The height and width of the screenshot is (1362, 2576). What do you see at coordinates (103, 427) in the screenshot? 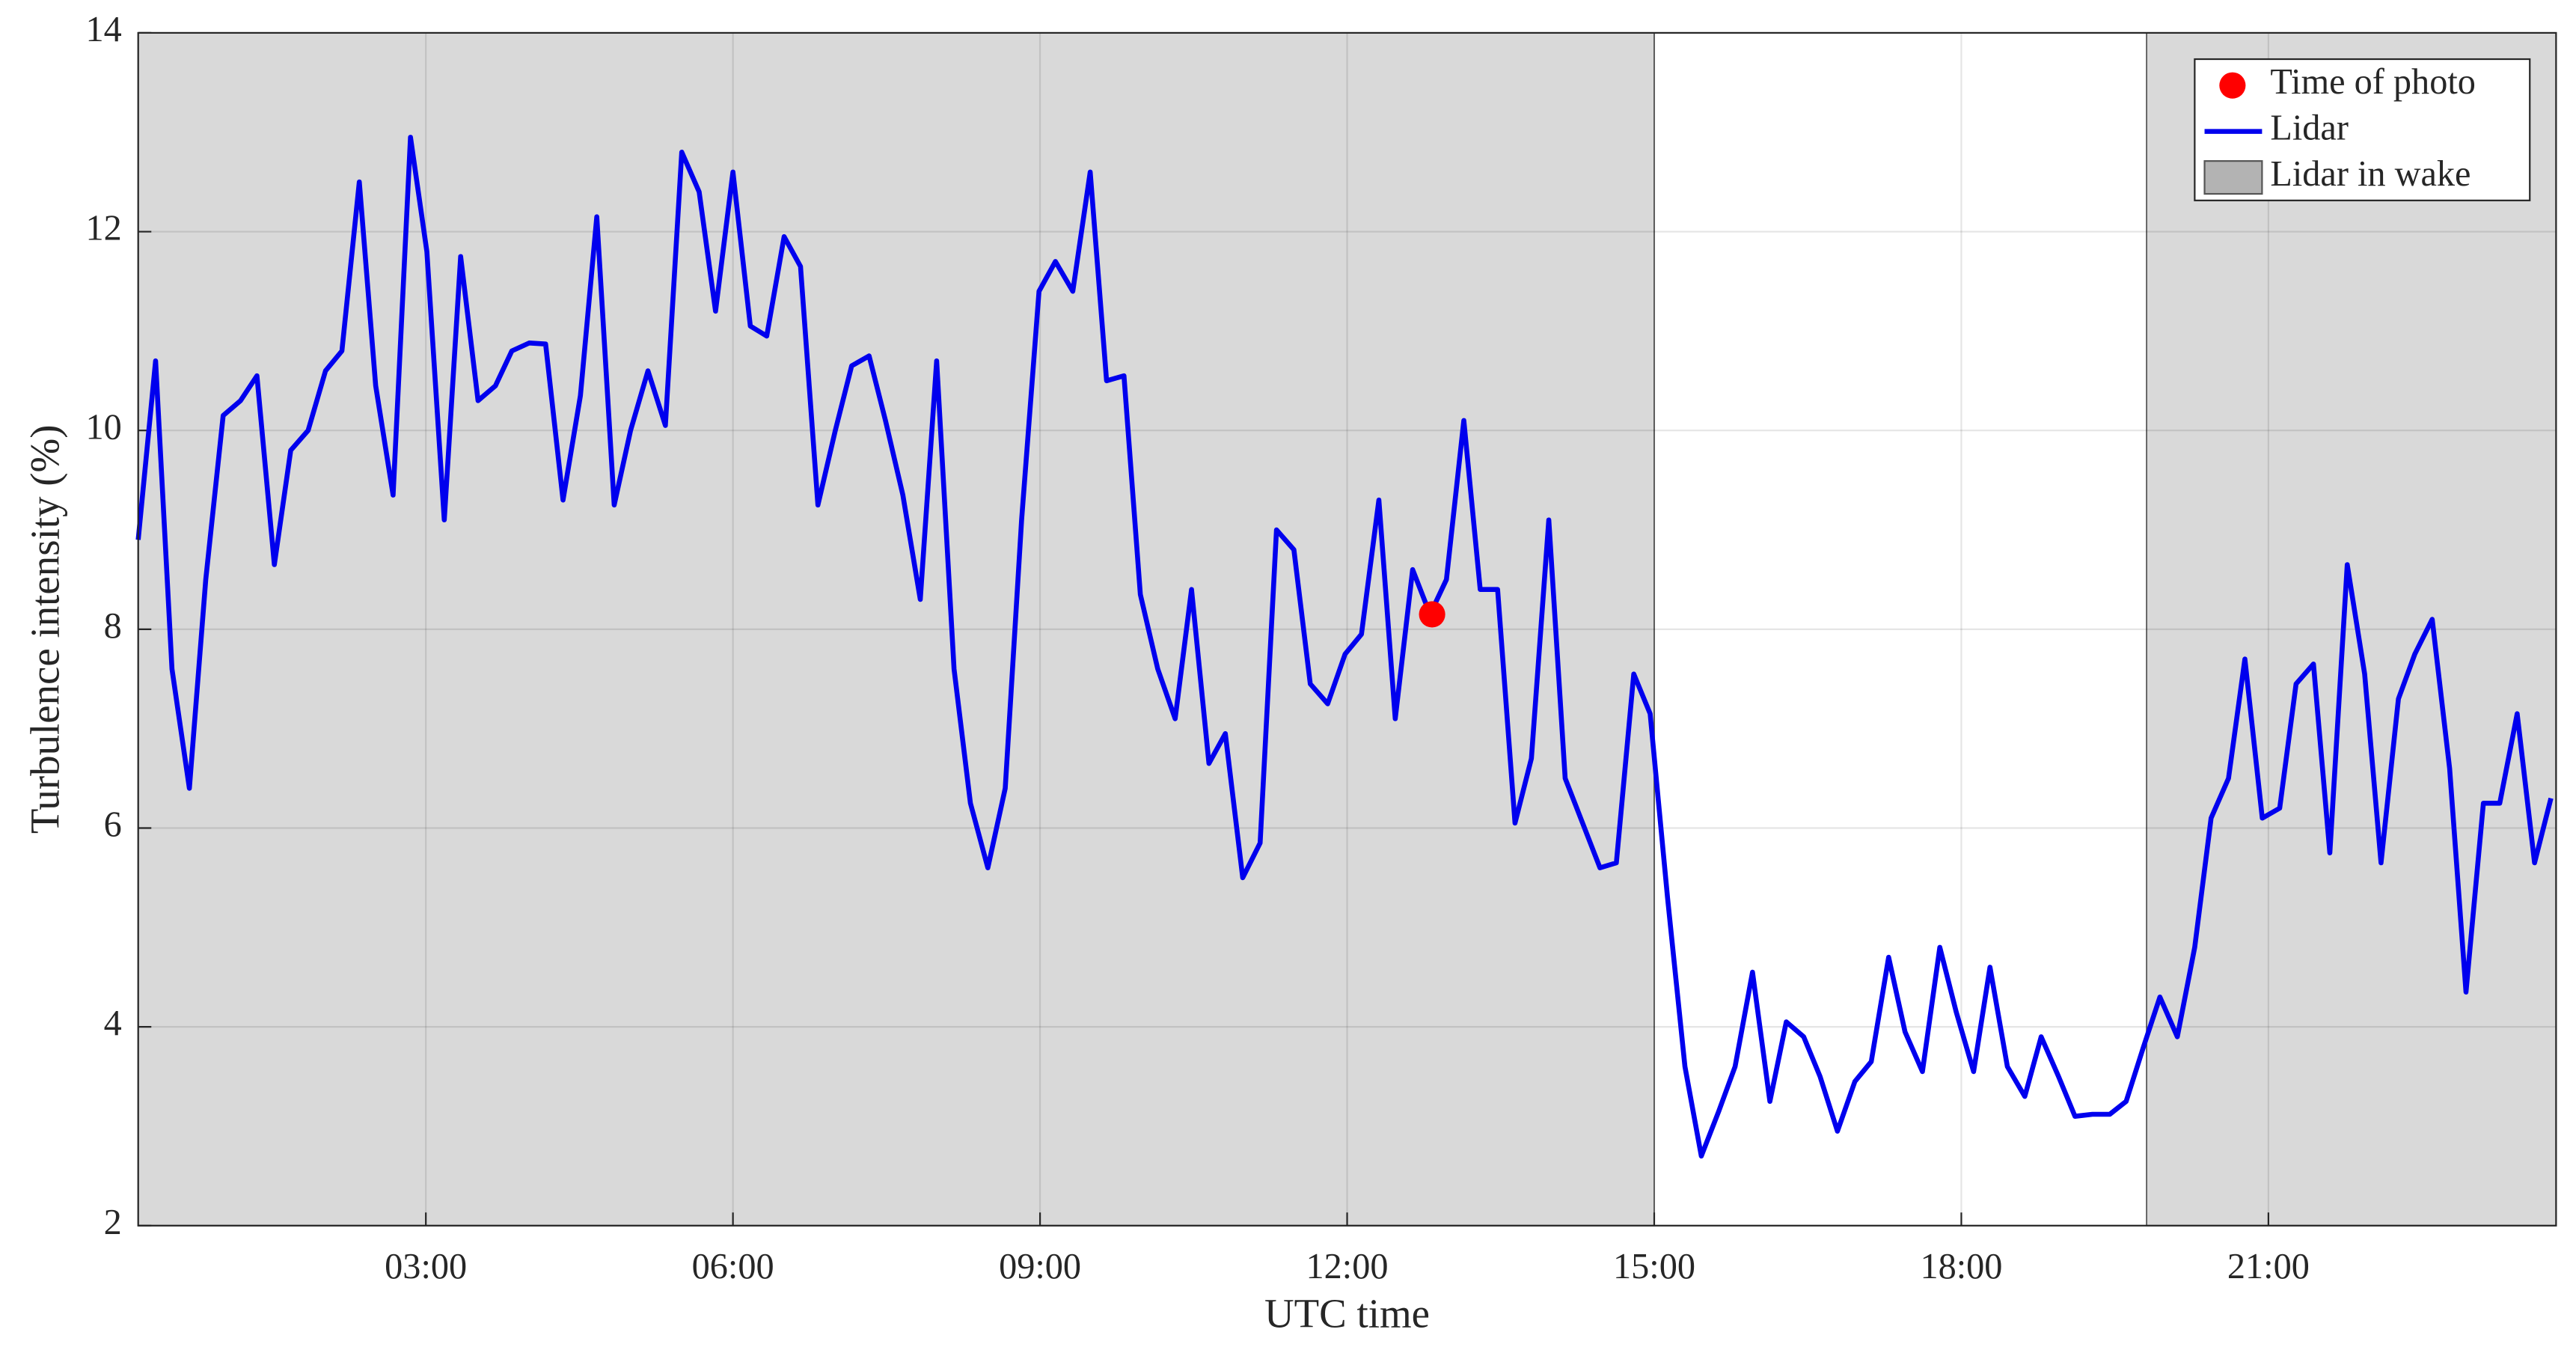
I see `y-tick-label: 10` at bounding box center [103, 427].